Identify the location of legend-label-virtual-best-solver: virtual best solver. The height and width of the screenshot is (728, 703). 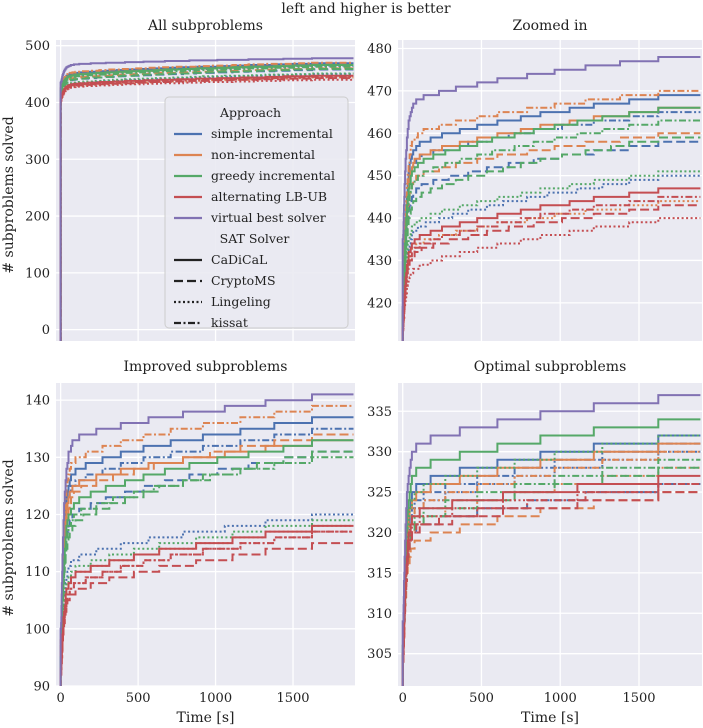
(268, 217).